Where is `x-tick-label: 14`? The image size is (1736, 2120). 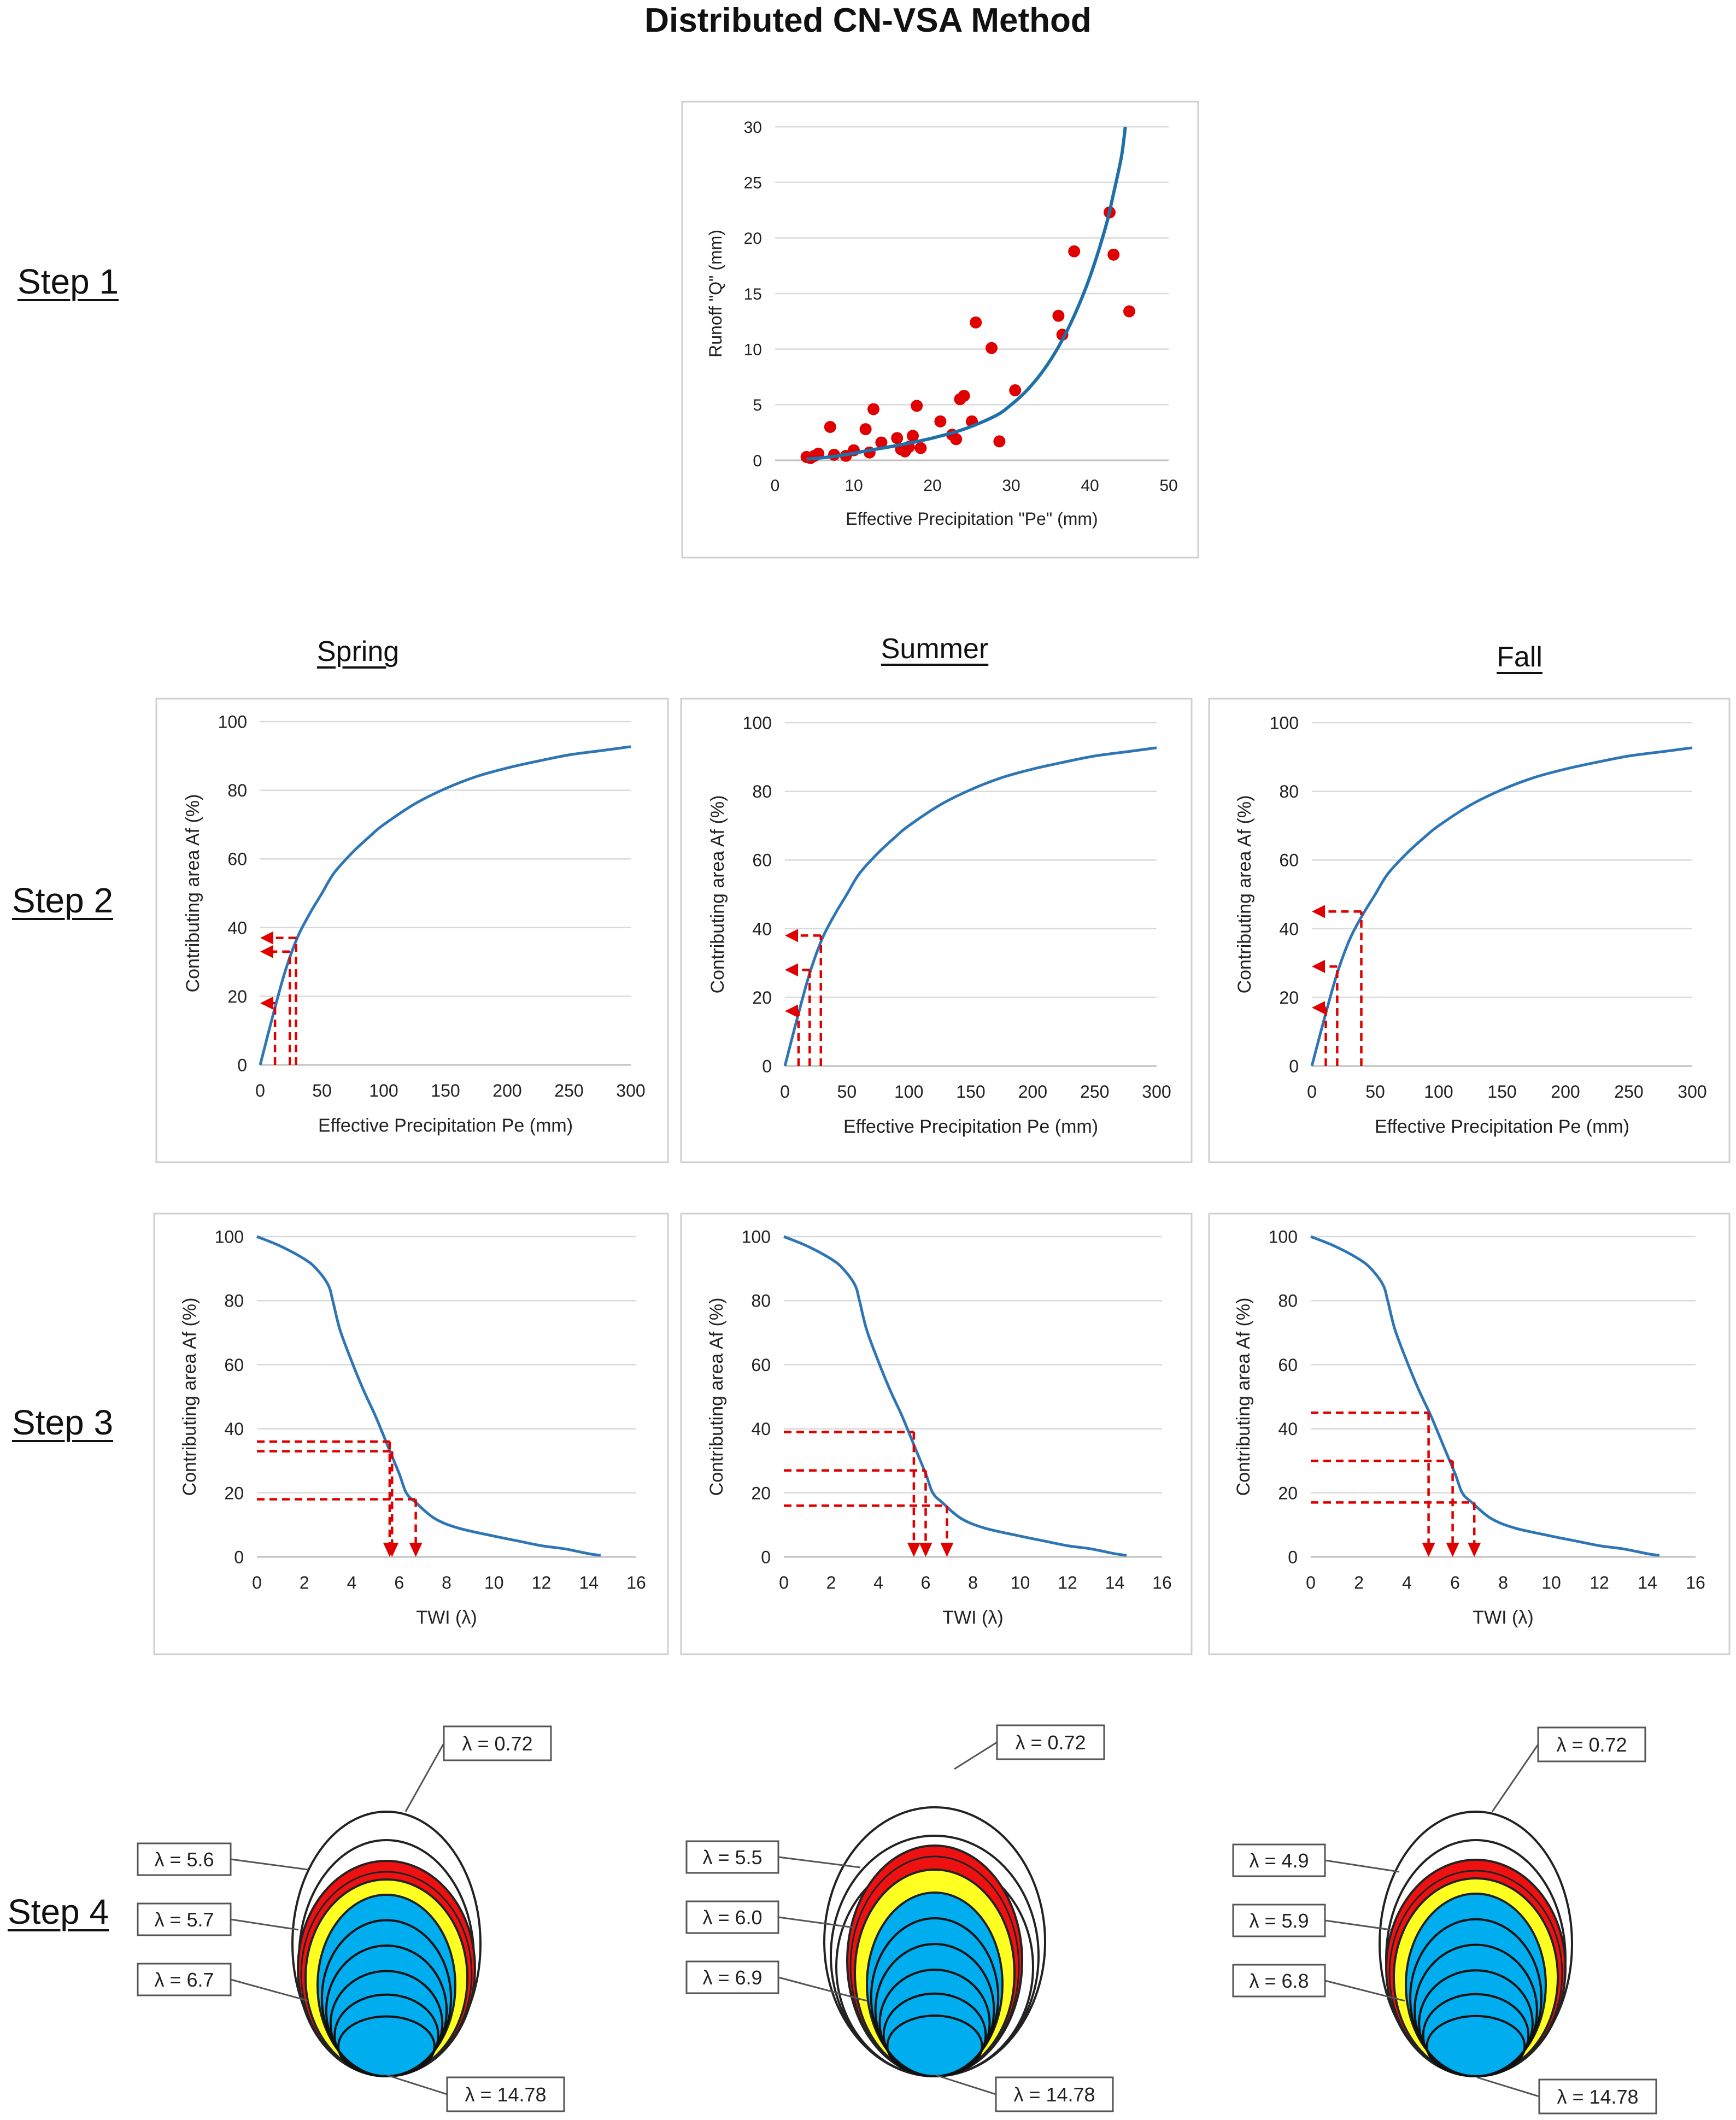
x-tick-label: 14 is located at coordinates (1647, 1582).